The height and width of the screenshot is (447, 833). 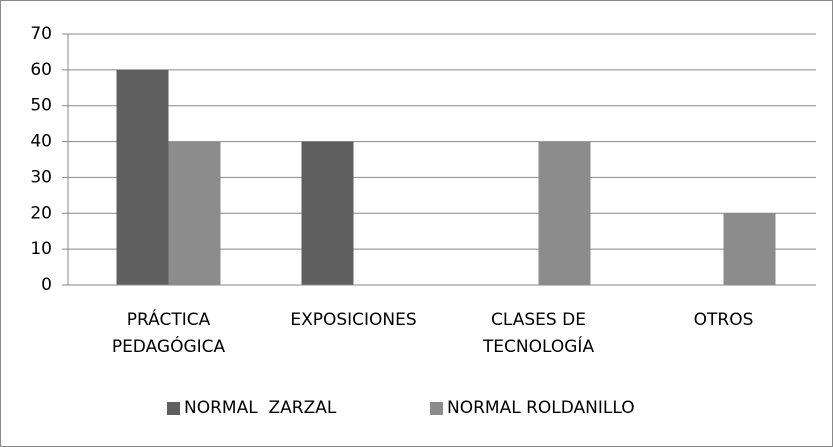 What do you see at coordinates (41, 34) in the screenshot?
I see `y-tick-label: 70` at bounding box center [41, 34].